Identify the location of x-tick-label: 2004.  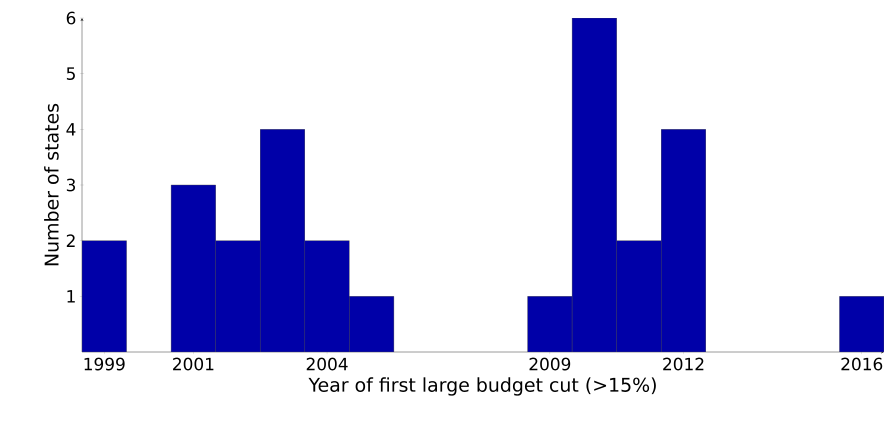
(327, 364).